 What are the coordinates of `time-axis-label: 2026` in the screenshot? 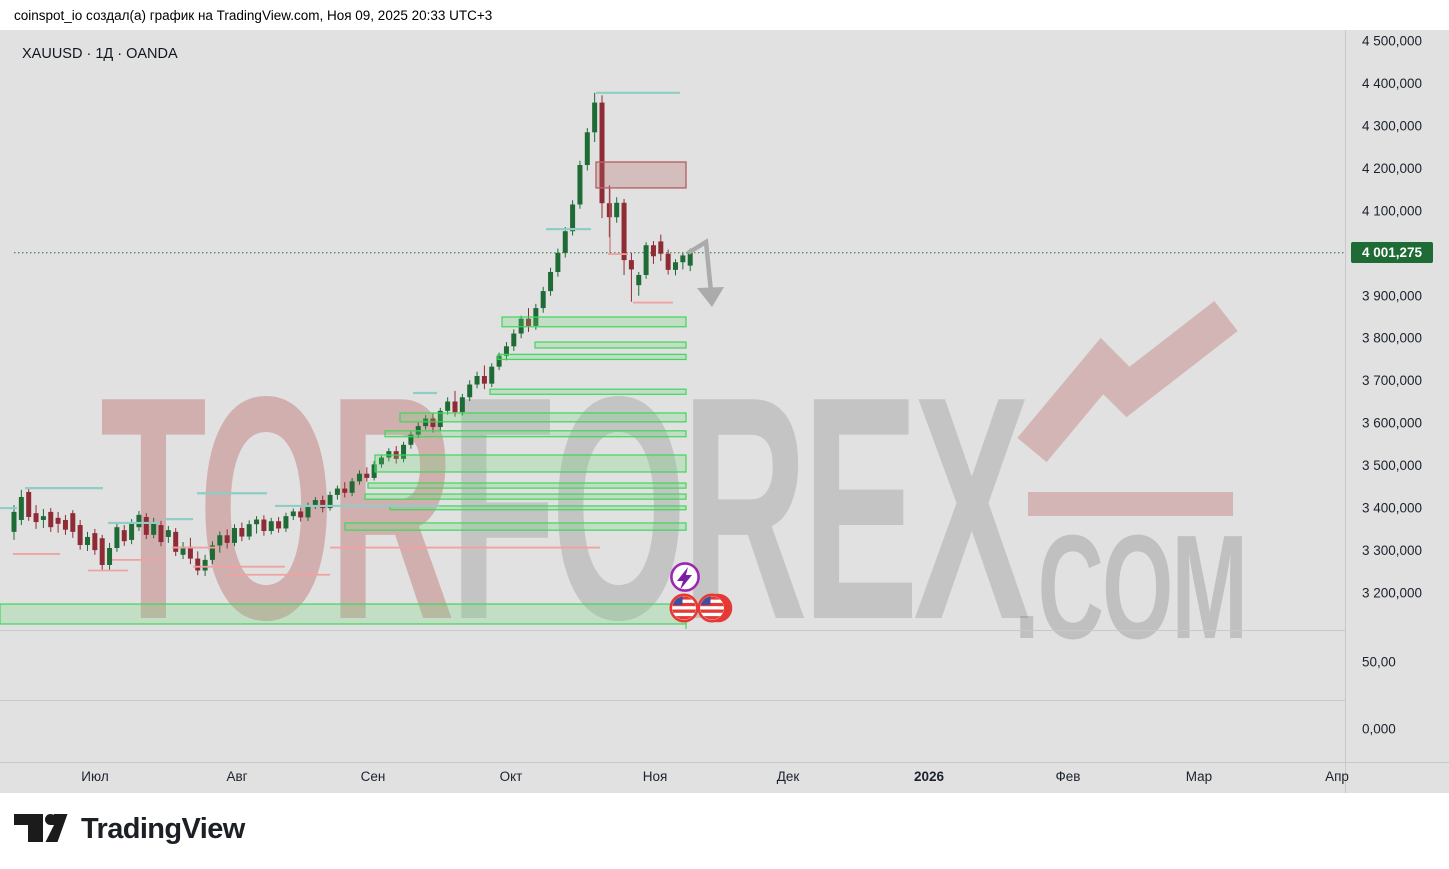 It's located at (929, 776).